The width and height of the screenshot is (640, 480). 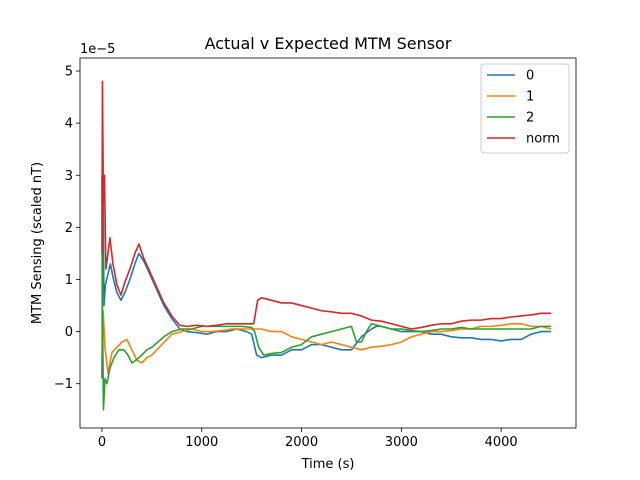 What do you see at coordinates (37, 243) in the screenshot?
I see `y-axis-label: MTM Sensing (scaled nT)` at bounding box center [37, 243].